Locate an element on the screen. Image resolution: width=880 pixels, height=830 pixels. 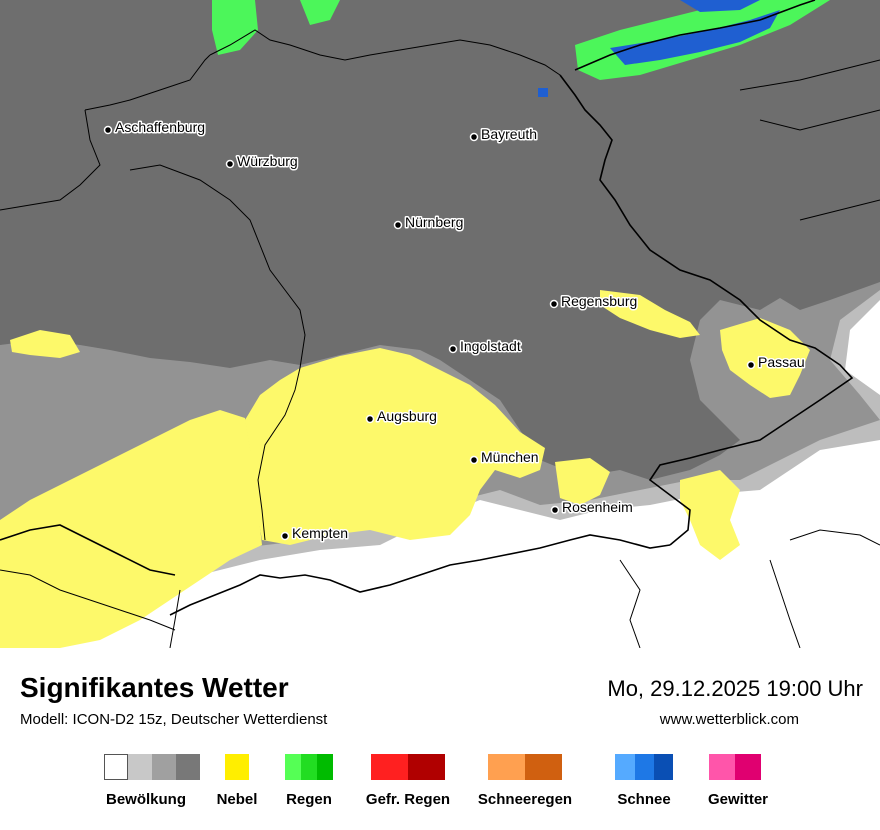
svg-text: Regensburg is located at coordinates (599, 301).